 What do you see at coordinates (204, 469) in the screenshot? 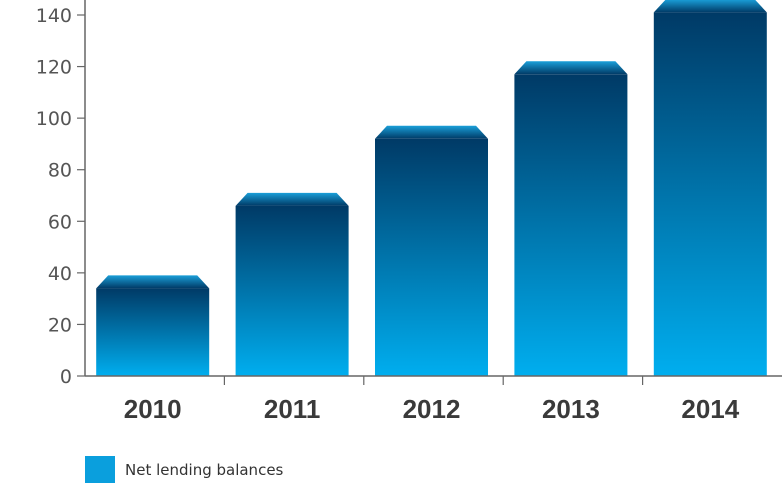
I see `legend-label: Net lending balances` at bounding box center [204, 469].